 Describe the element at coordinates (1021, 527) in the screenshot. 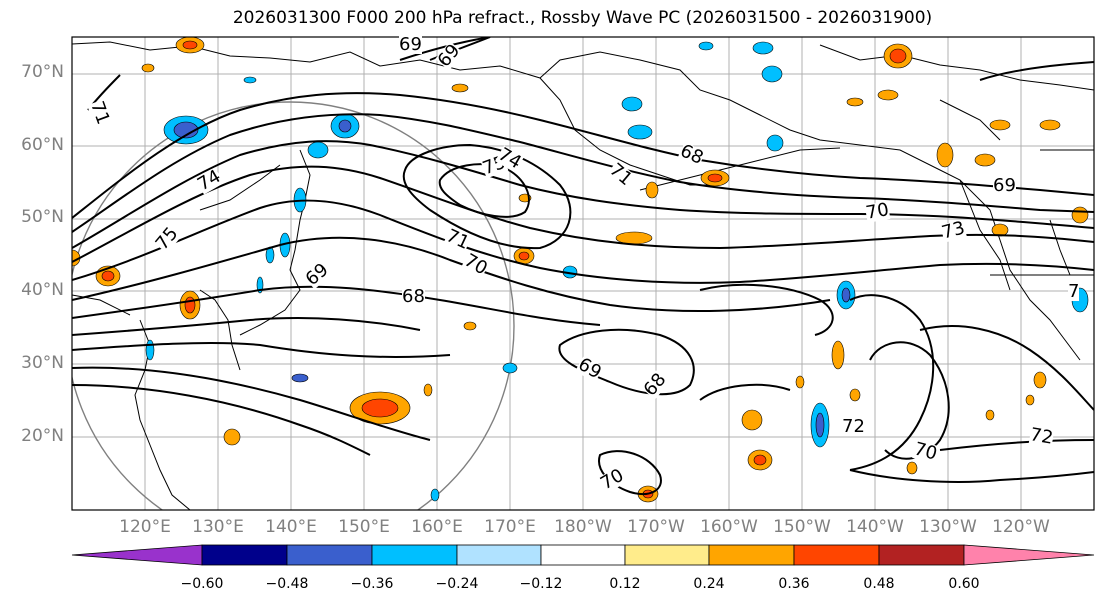

I see `longitude-label: 120°W` at that location.